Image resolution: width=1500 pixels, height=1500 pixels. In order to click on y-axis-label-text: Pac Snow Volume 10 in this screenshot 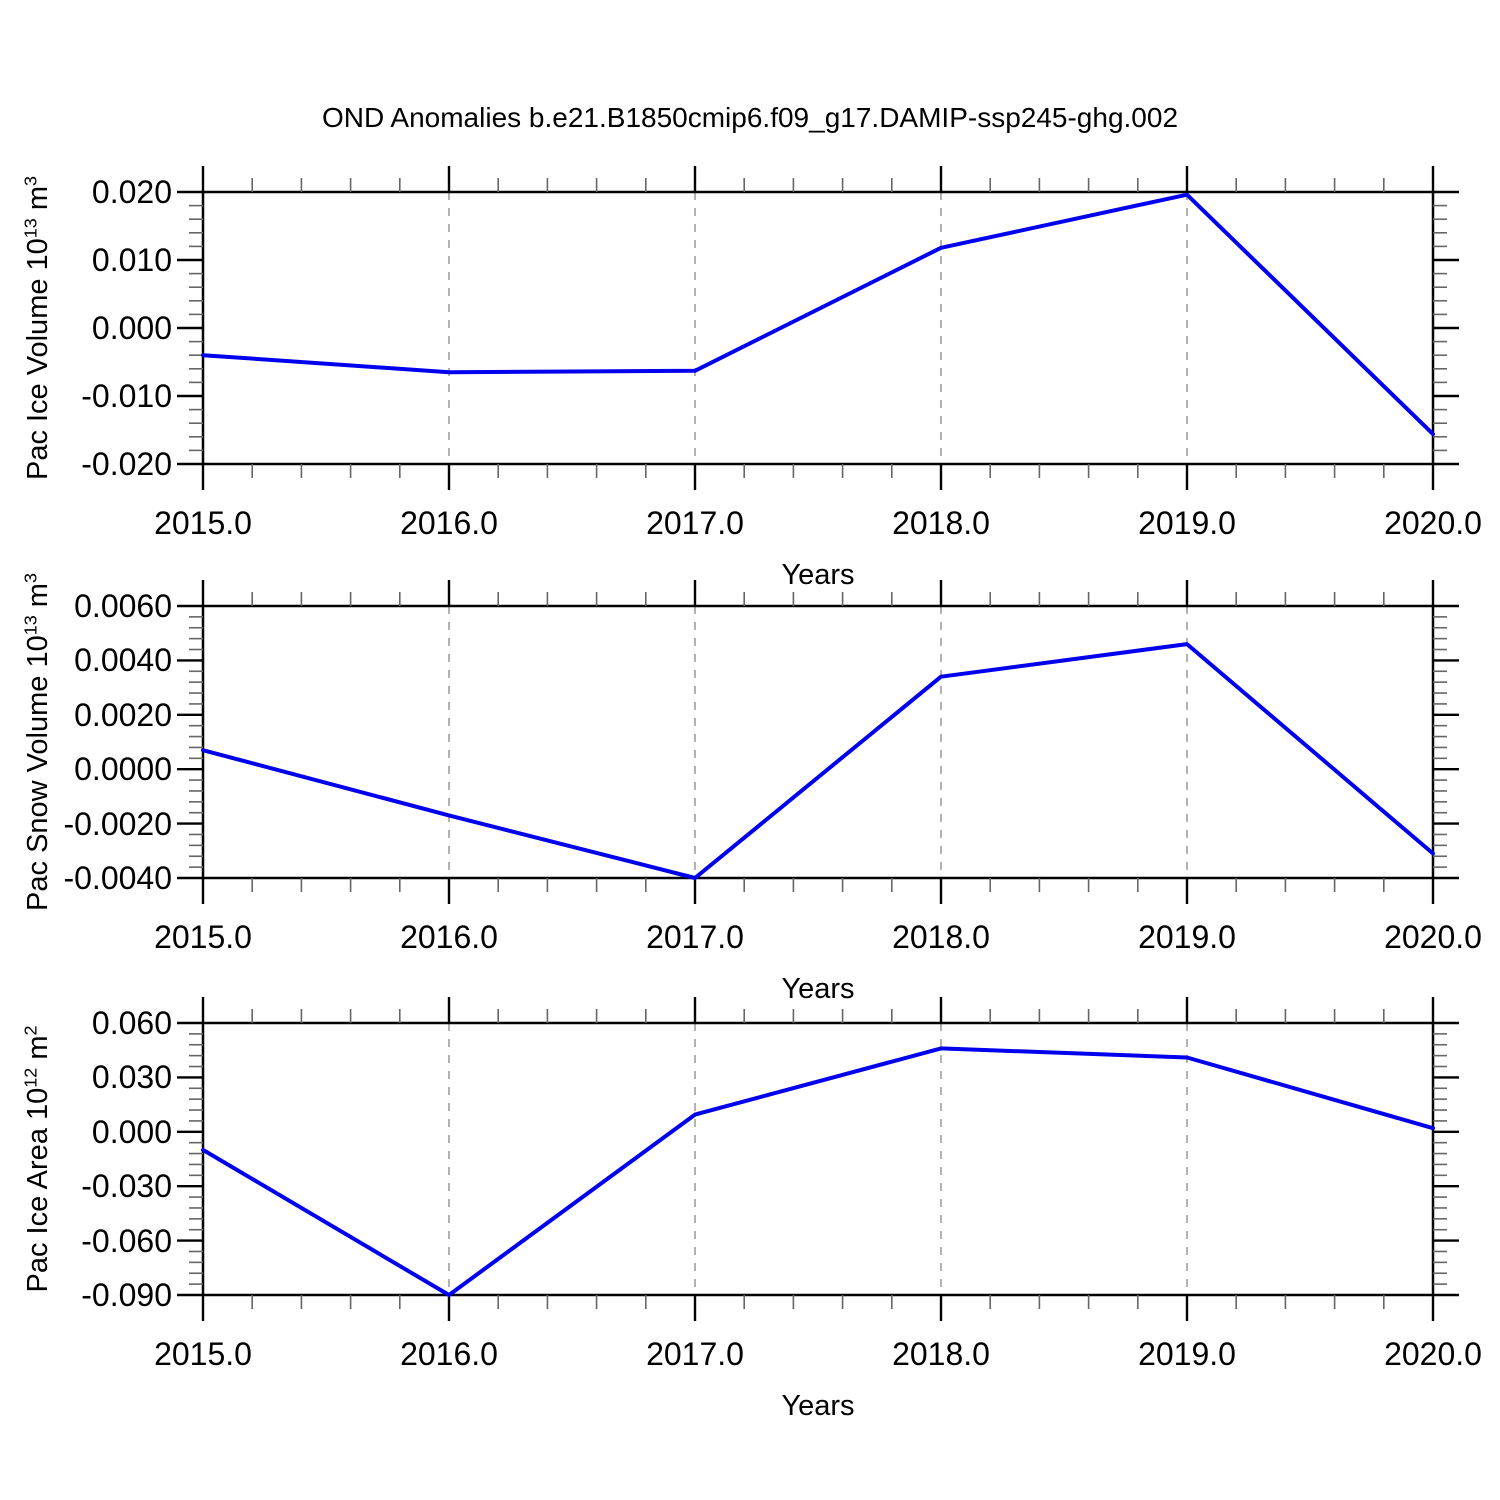, I will do `click(38, 773)`.